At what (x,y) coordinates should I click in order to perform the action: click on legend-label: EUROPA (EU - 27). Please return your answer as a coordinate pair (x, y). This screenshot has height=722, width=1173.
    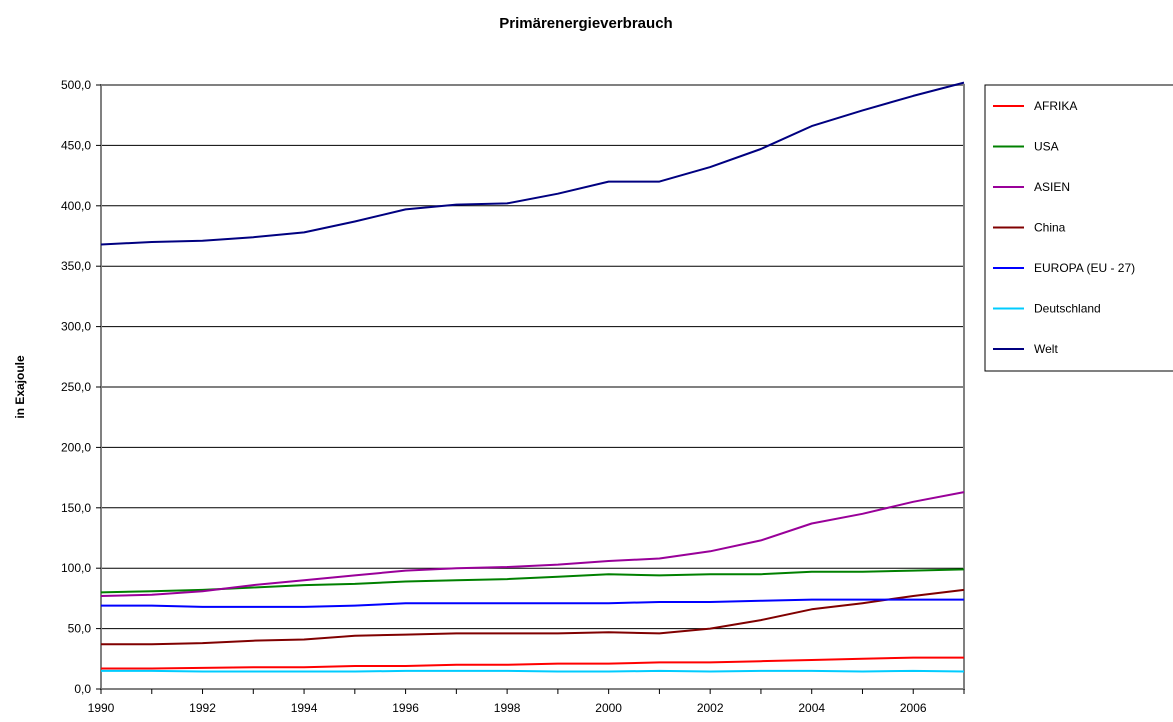
    Looking at the image, I should click on (1084, 268).